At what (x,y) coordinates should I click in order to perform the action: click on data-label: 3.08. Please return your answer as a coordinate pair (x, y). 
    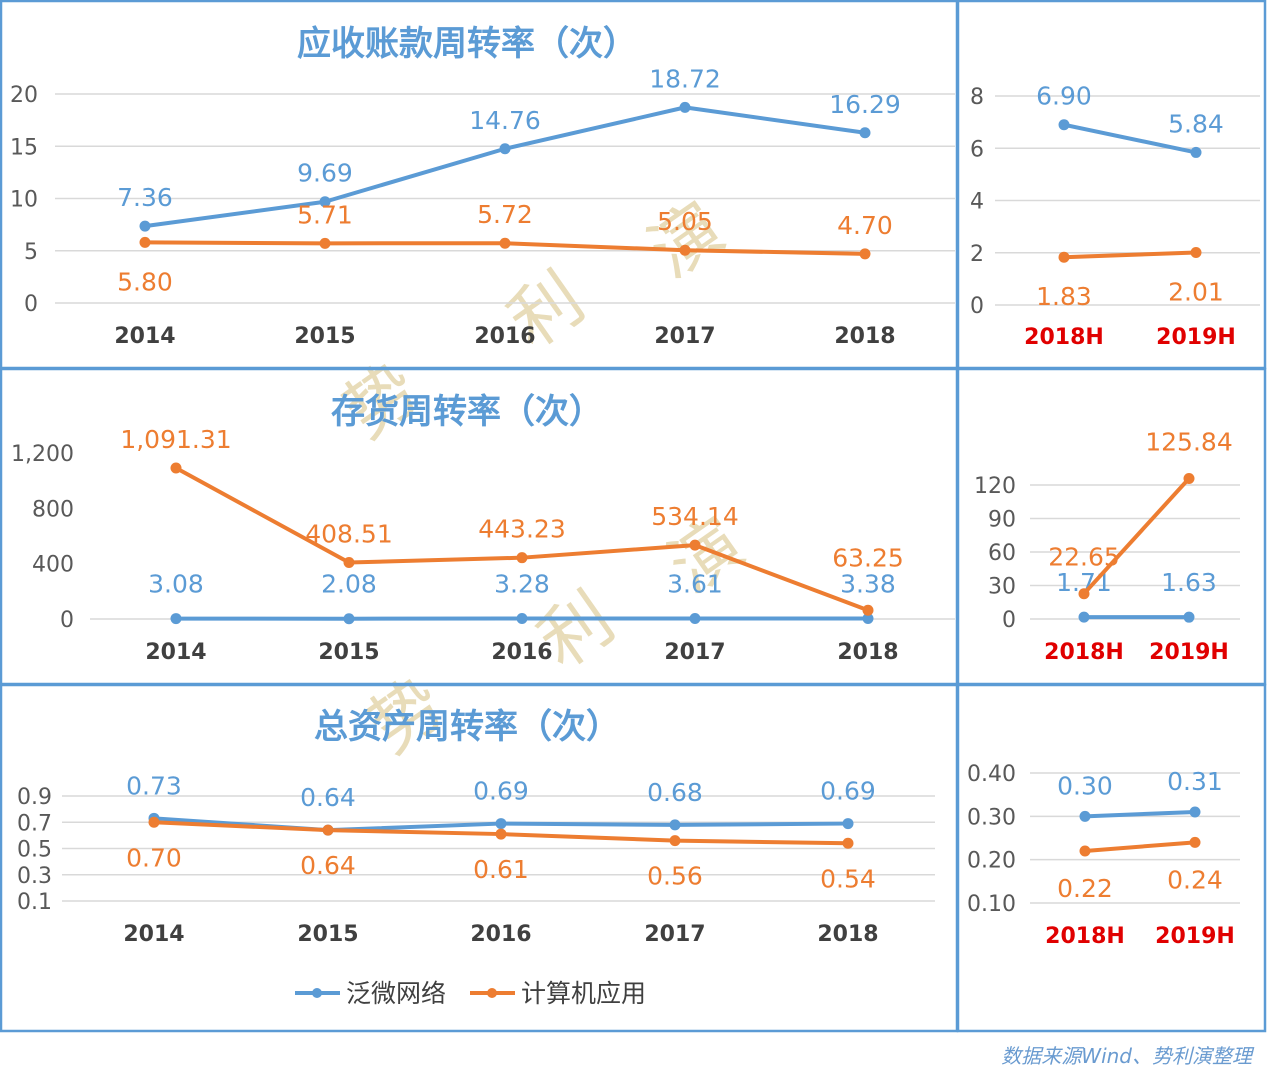
    Looking at the image, I should click on (176, 584).